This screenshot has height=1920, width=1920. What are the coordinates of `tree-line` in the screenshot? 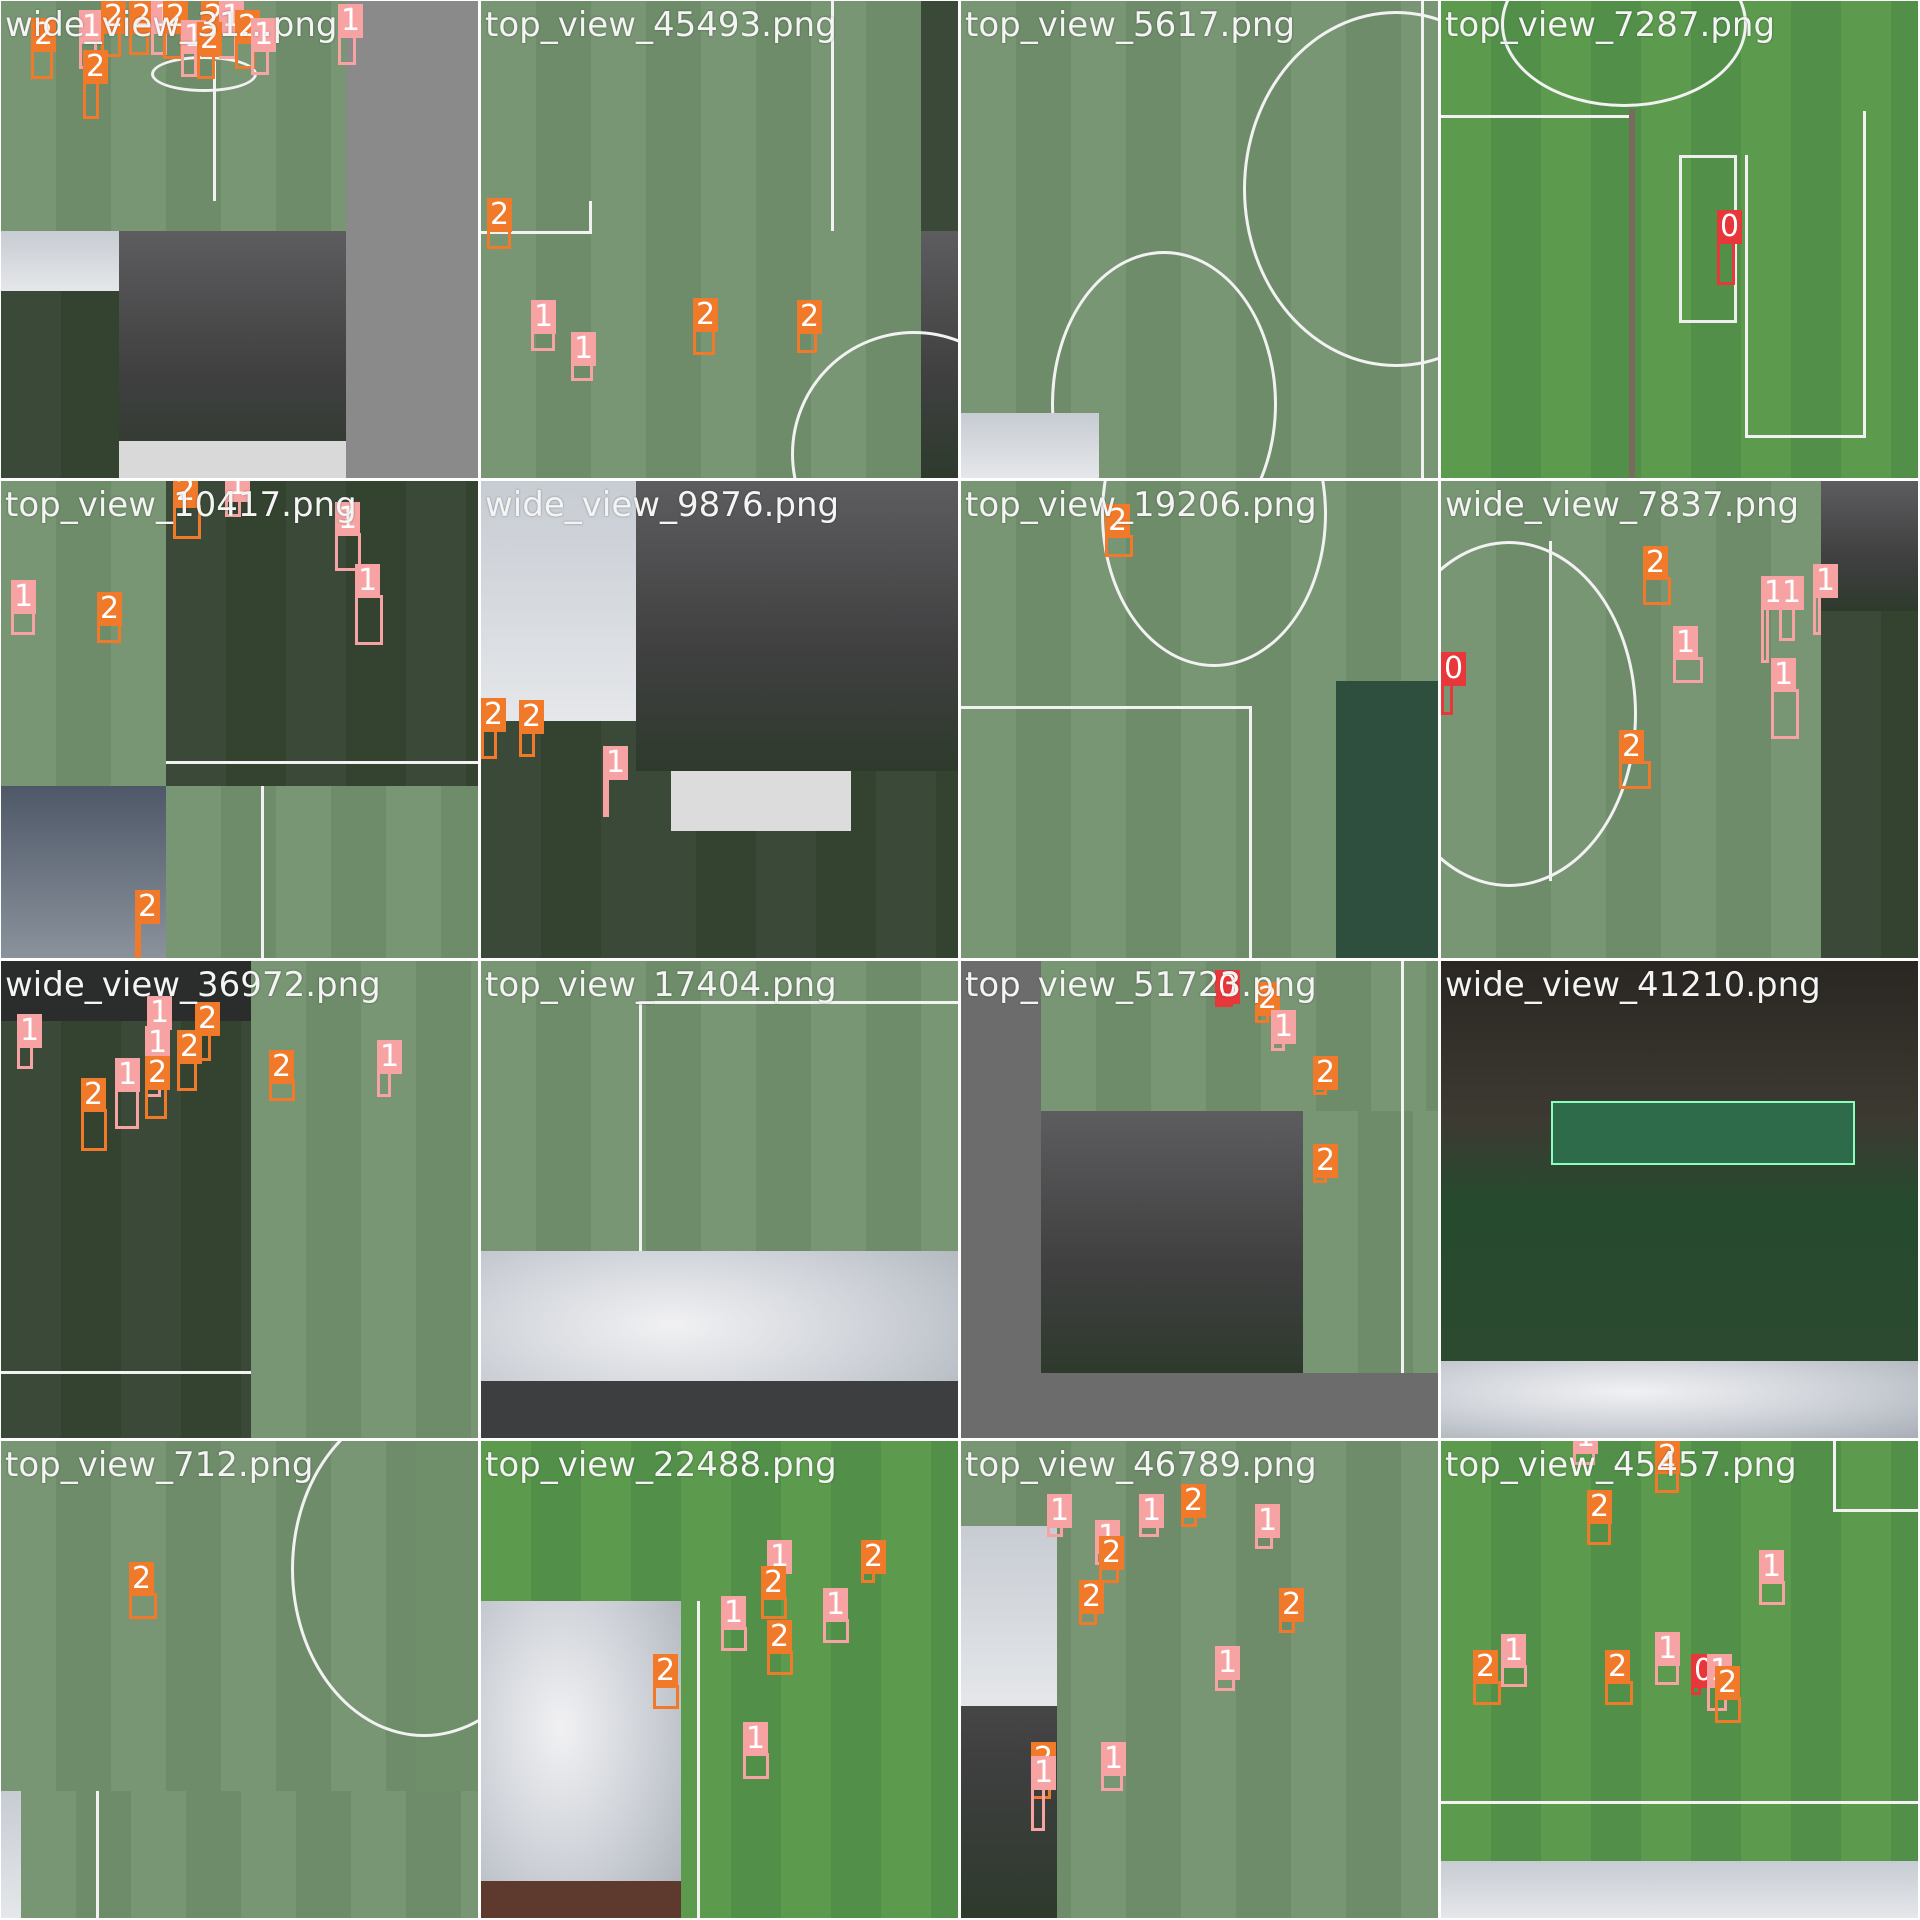 It's located at (719, 1409).